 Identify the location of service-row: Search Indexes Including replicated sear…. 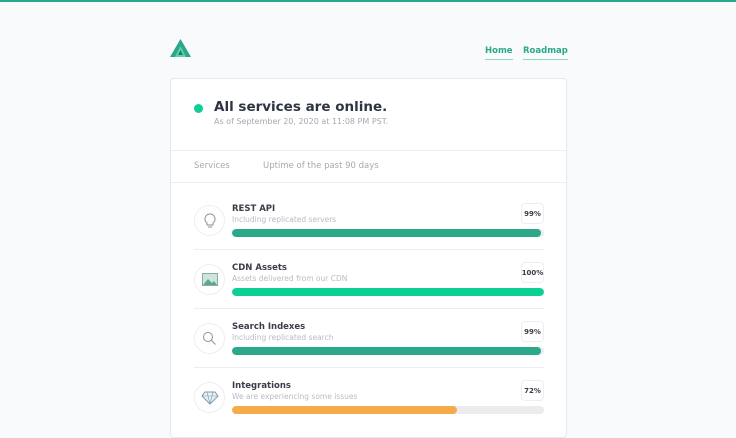
(369, 344).